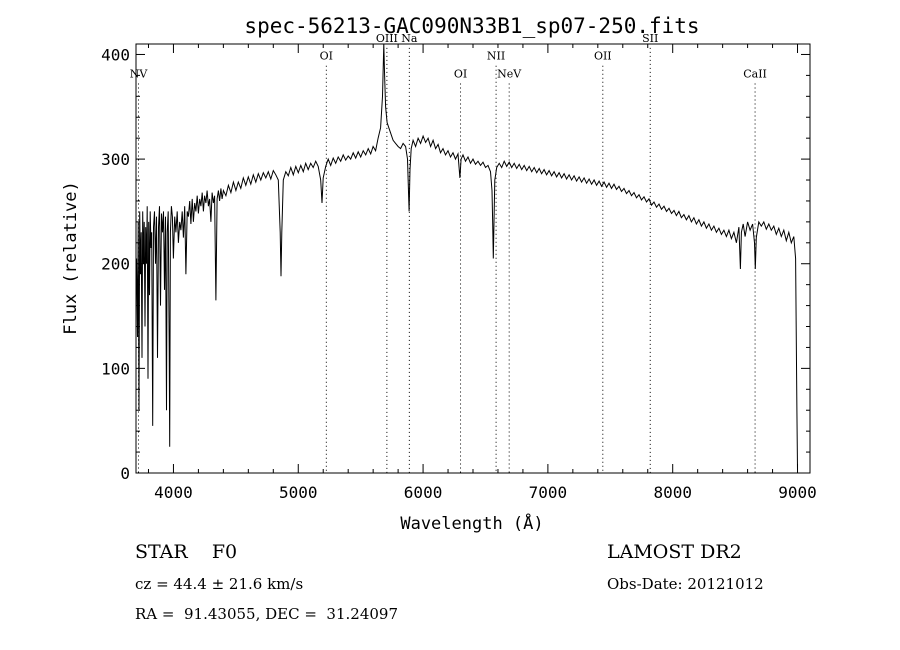 This screenshot has height=650, width=900. Describe the element at coordinates (496, 56) in the screenshot. I see `line-label-nii: NII` at that location.